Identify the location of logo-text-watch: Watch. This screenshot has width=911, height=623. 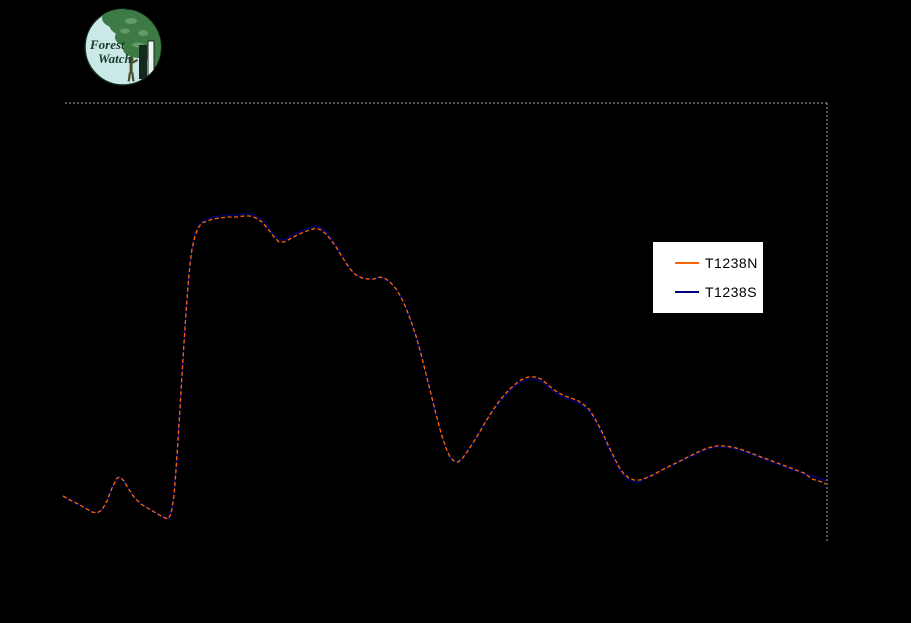
(115, 58).